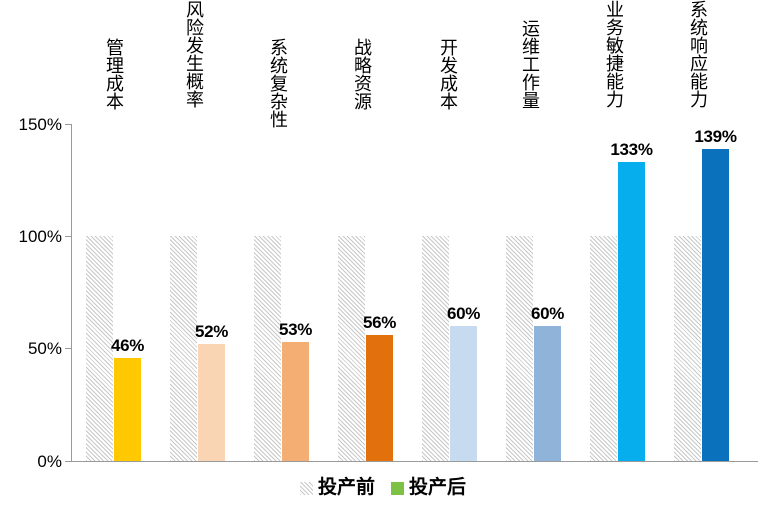 This screenshot has height=516, width=766. I want to click on category-label-5: 运维工作量, so click(530, 64).